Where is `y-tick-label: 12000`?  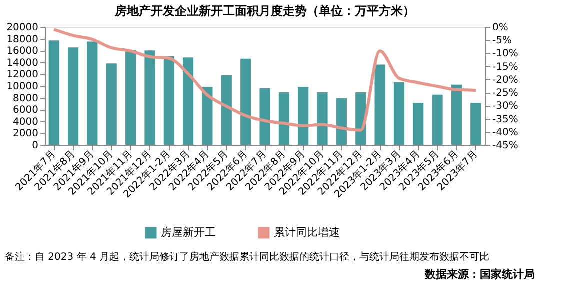
y-tick-label: 12000 is located at coordinates (22, 75).